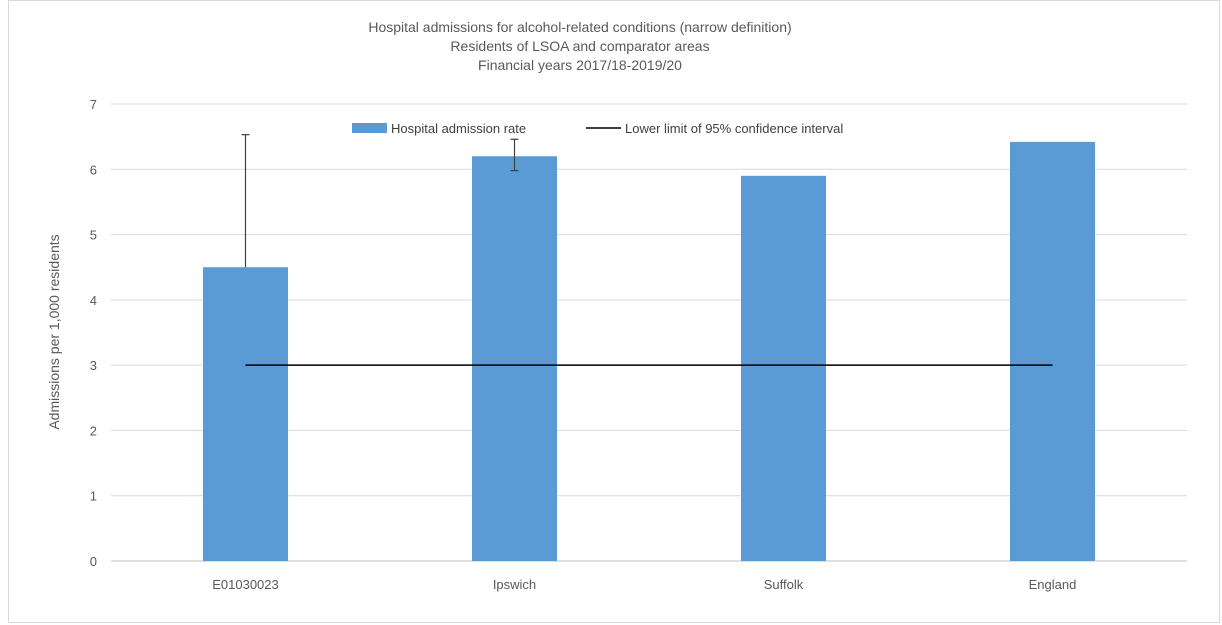  Describe the element at coordinates (93, 561) in the screenshot. I see `y-tick-label: 0` at that location.